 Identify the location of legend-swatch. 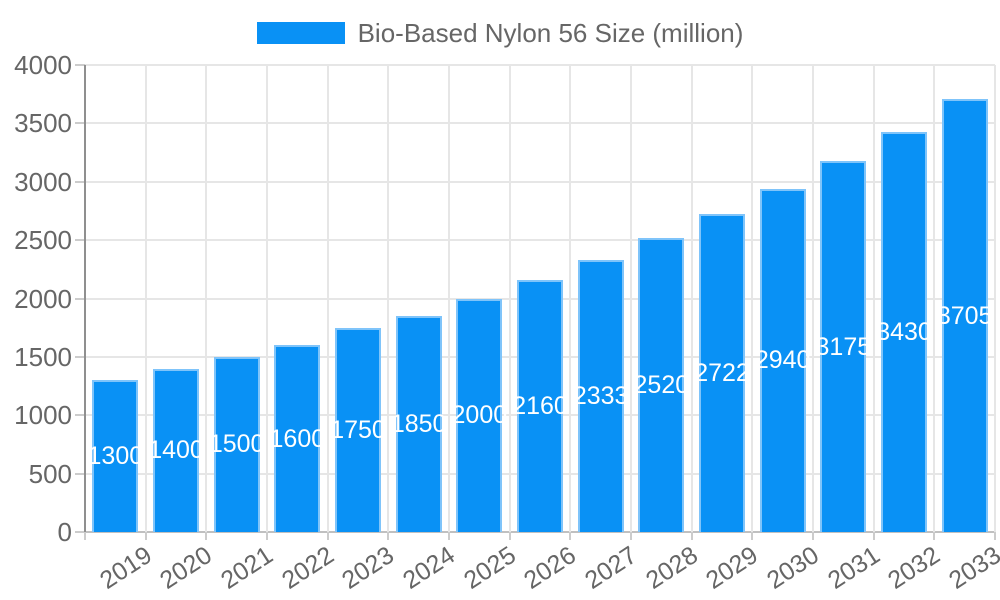
(300, 33).